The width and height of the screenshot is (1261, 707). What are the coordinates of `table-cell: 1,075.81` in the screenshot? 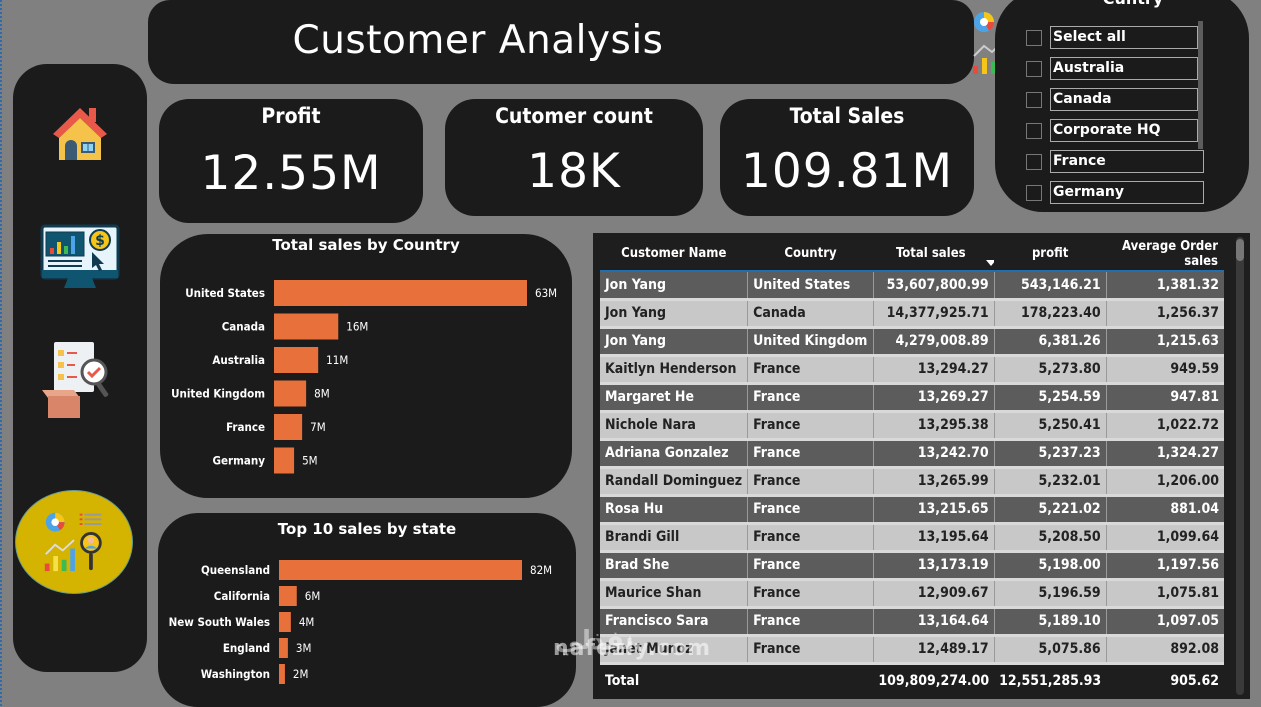 It's located at (1165, 594).